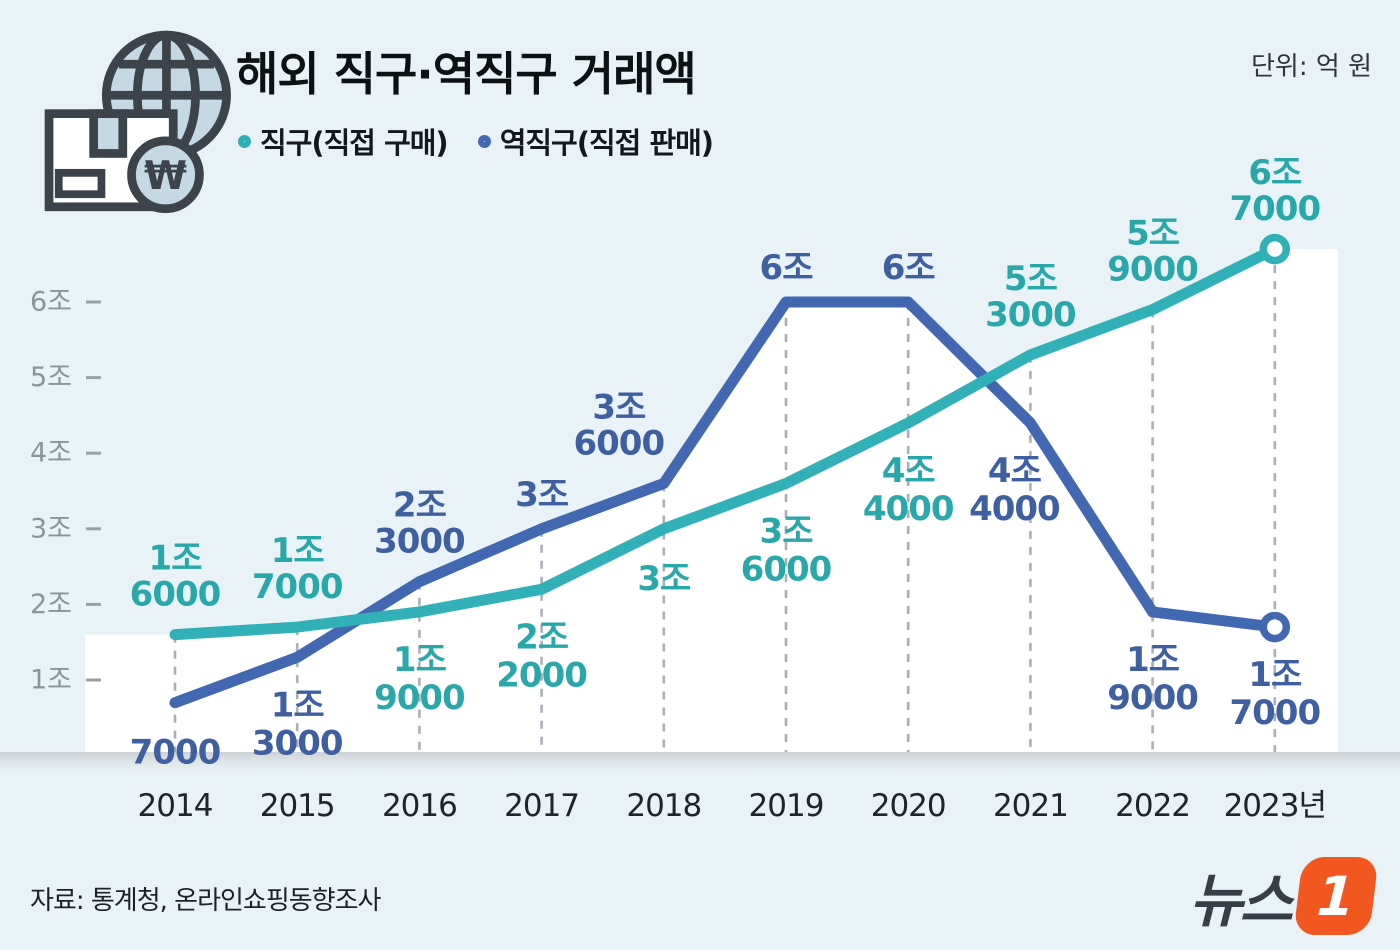 The height and width of the screenshot is (950, 1400). What do you see at coordinates (908, 806) in the screenshot?
I see `x-axis-label-2020: 2020` at bounding box center [908, 806].